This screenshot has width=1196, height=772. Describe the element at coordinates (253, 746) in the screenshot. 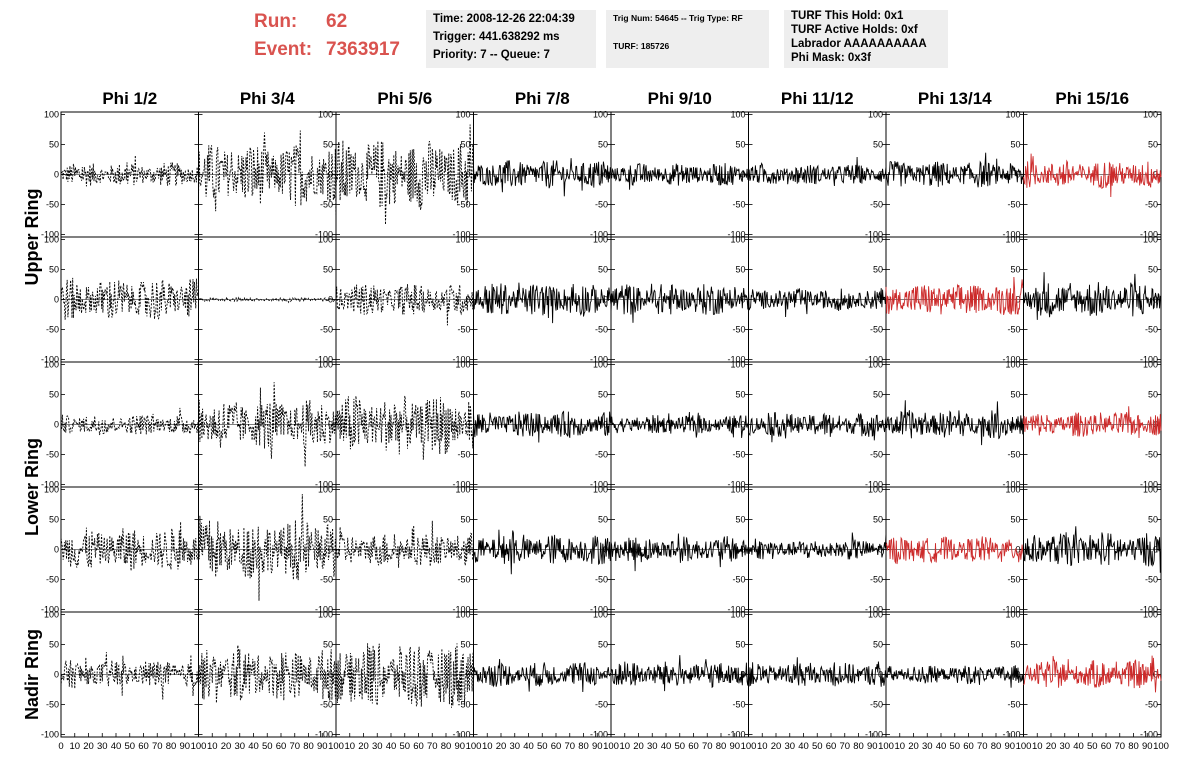

I see `x-tick-label: 40` at that location.